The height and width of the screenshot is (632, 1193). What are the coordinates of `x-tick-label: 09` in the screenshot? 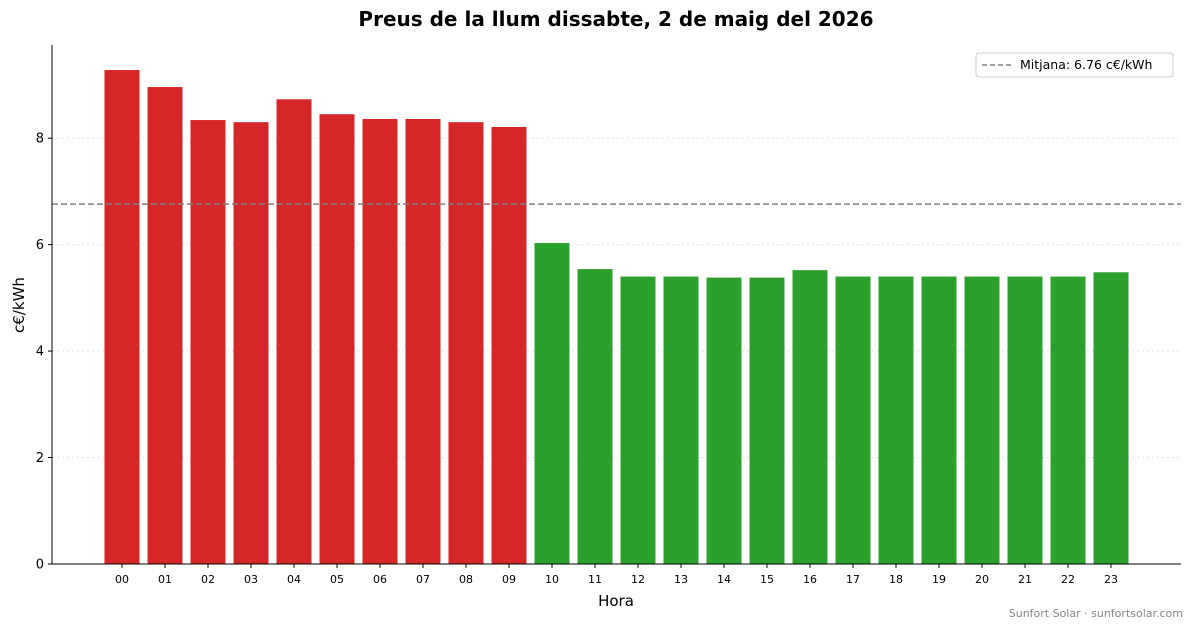 It's located at (509, 579).